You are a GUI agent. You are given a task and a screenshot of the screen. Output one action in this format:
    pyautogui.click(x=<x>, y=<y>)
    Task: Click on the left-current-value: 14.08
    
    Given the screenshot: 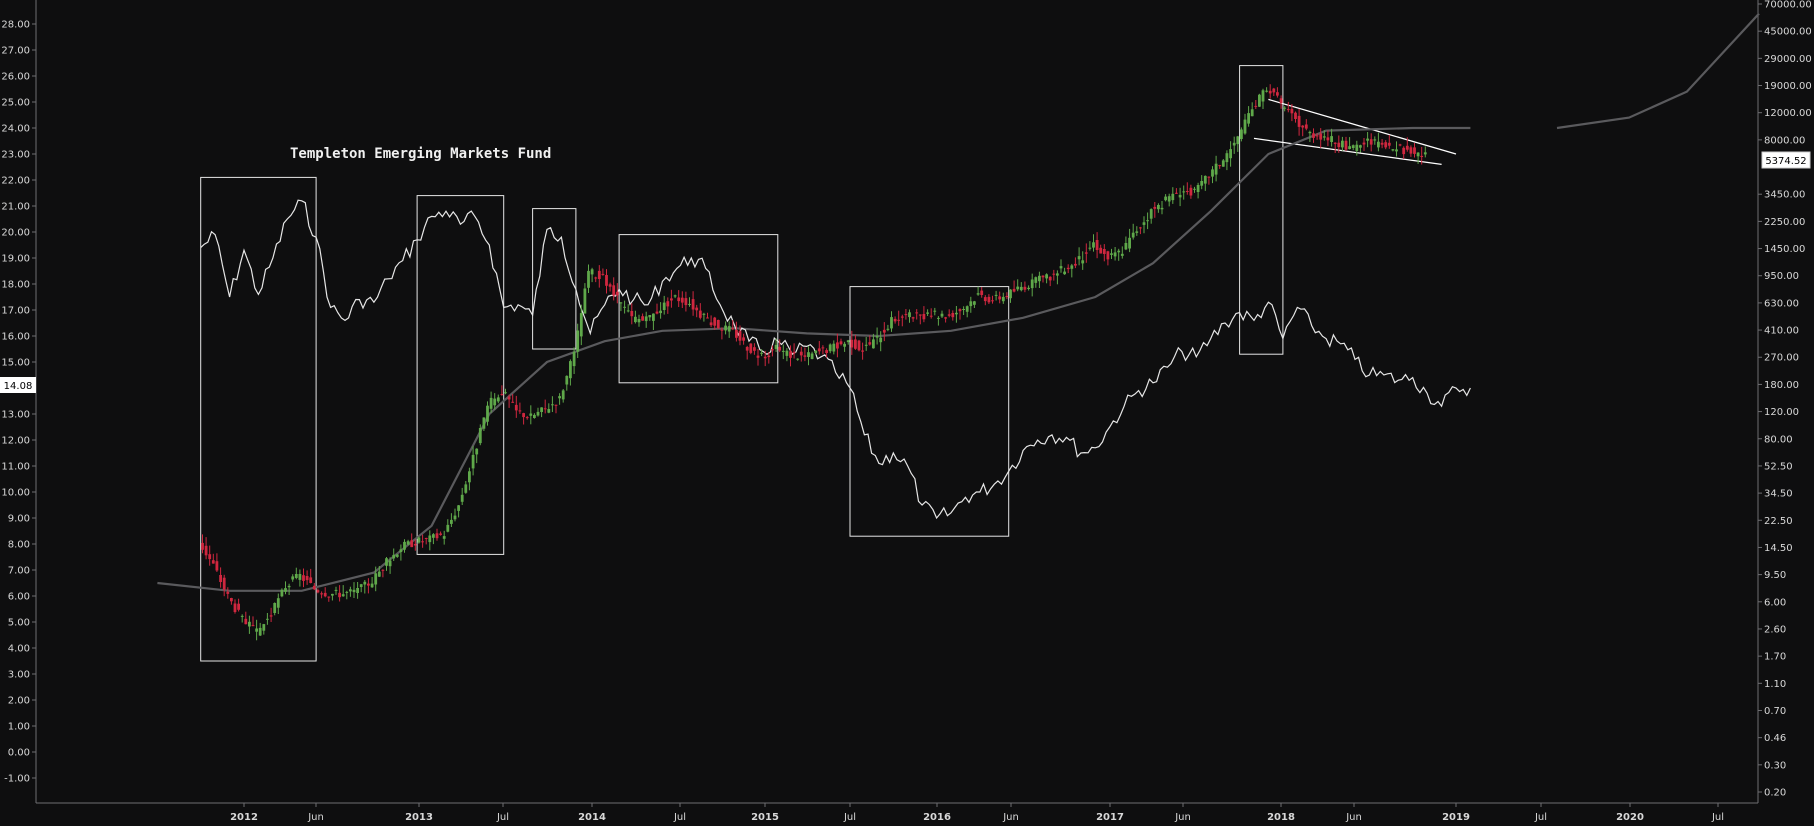 What is the action you would take?
    pyautogui.click(x=18, y=386)
    